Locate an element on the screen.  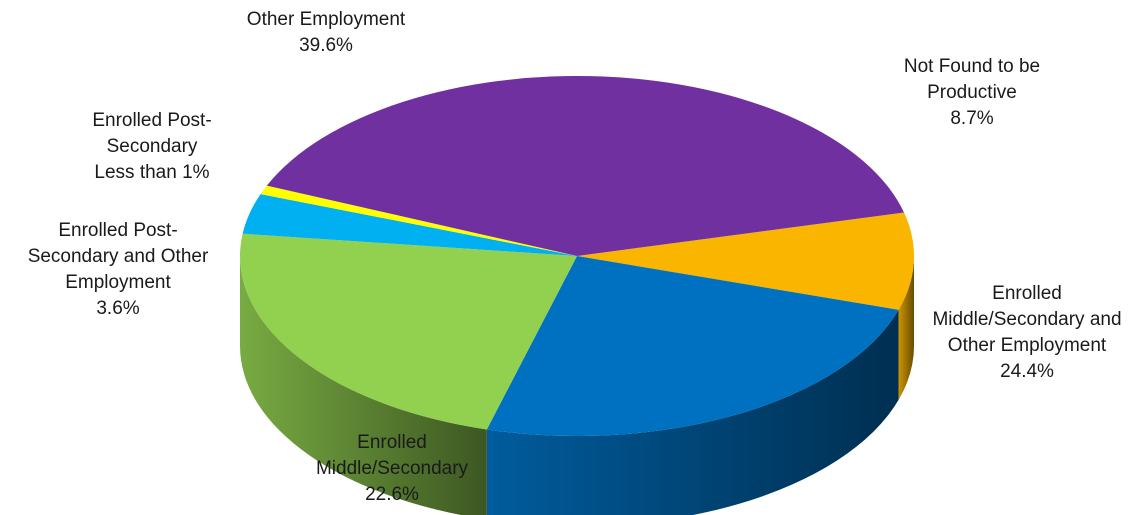
slice-label-0: Not Found to be Productive 8.7% is located at coordinates (972, 92).